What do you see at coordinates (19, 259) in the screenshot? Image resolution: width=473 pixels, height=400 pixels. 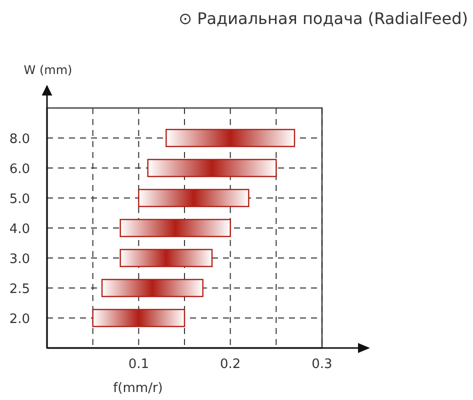 I see `y-tick-label: 3.0` at bounding box center [19, 259].